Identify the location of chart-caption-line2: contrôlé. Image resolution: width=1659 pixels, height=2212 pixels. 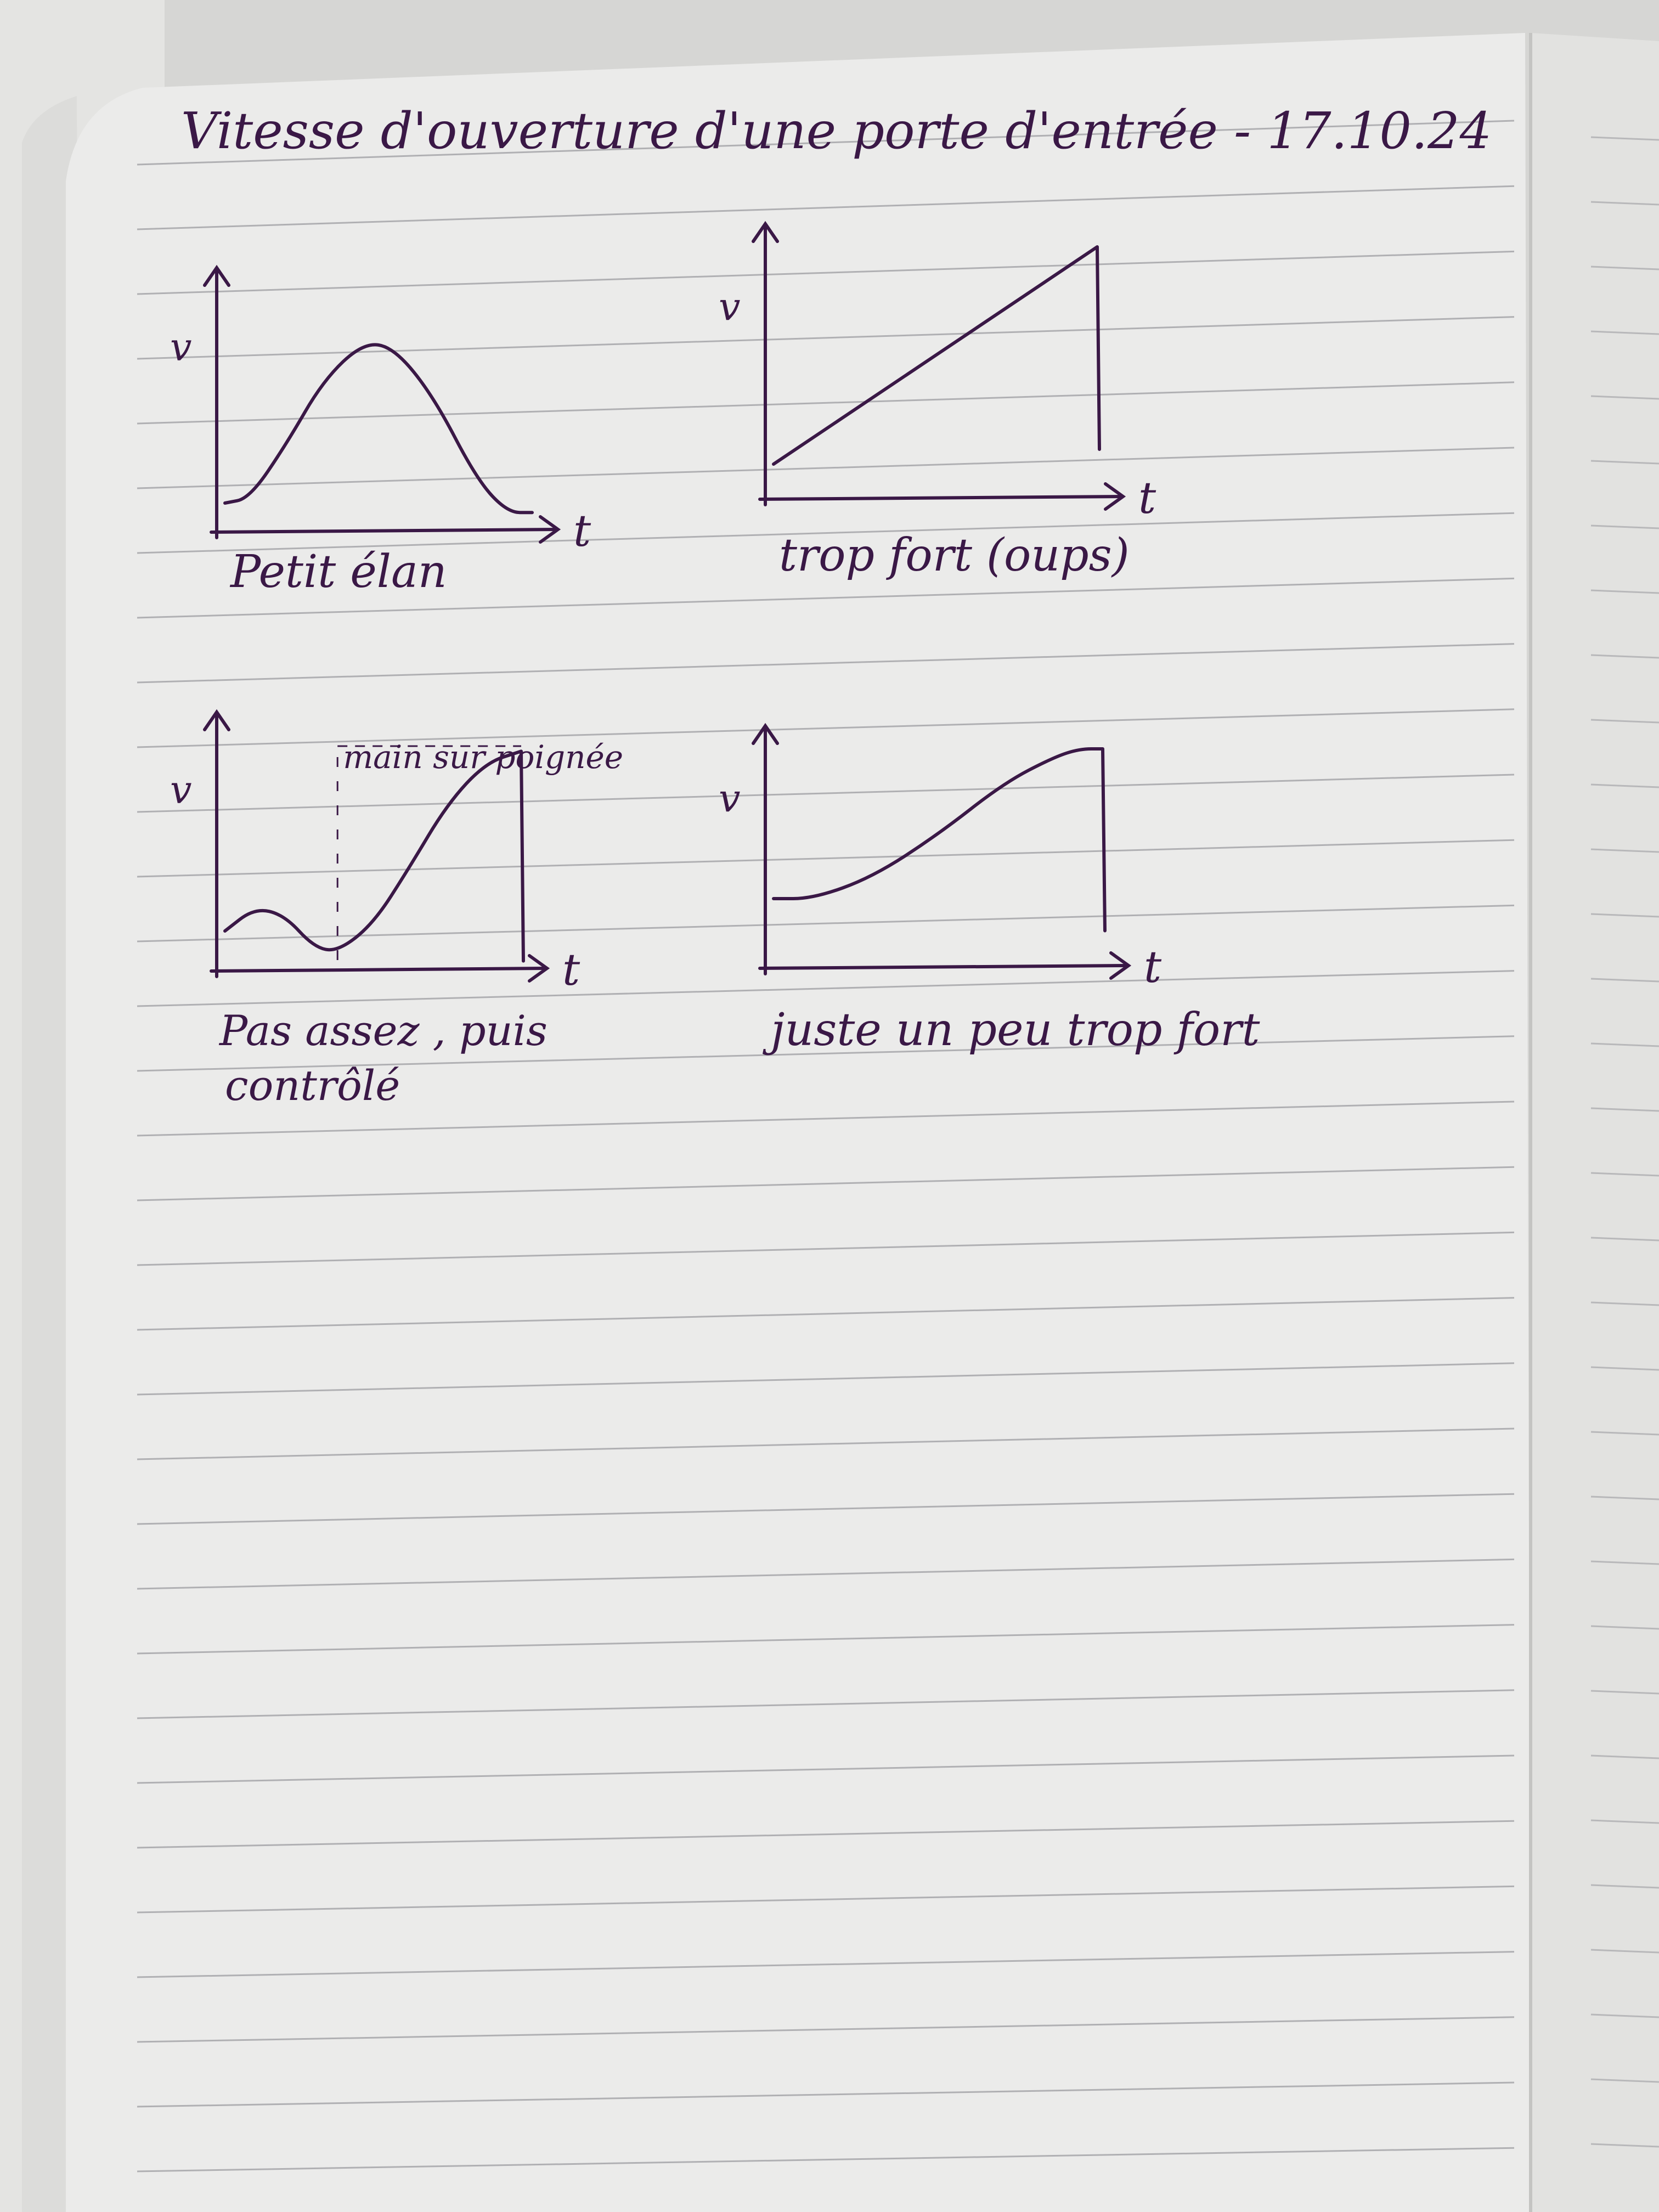
(313, 1085).